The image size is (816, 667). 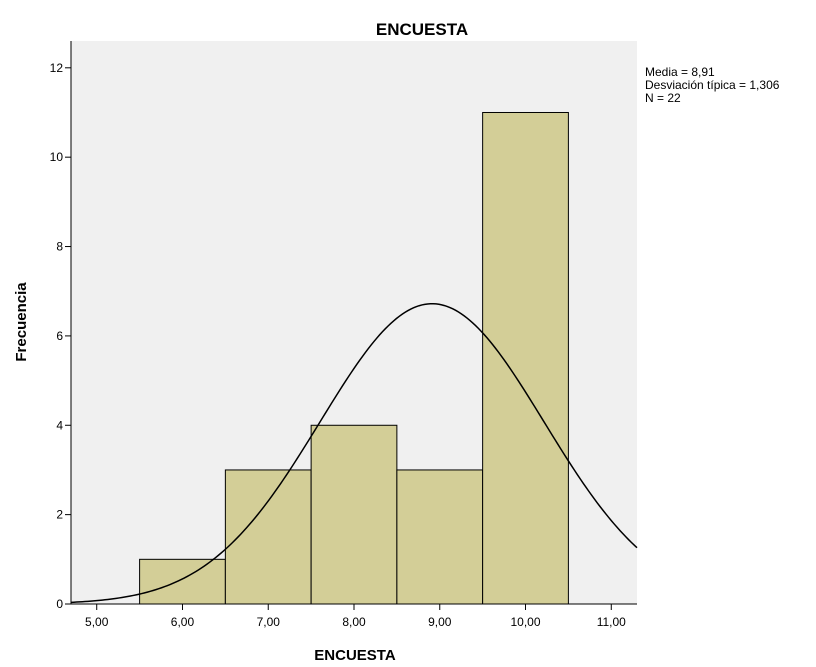 I want to click on y-tick-label: 2, so click(x=59, y=515).